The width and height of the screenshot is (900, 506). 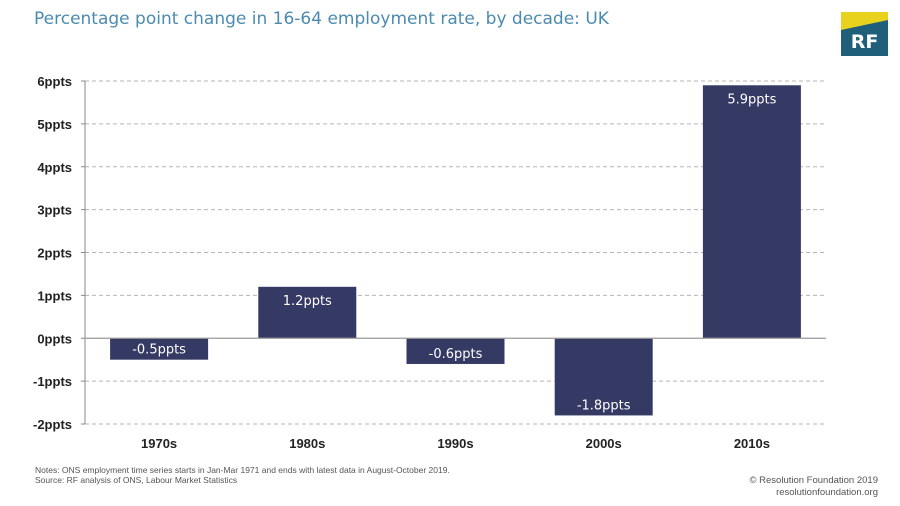 What do you see at coordinates (159, 443) in the screenshot?
I see `x-tick-label: 1970s` at bounding box center [159, 443].